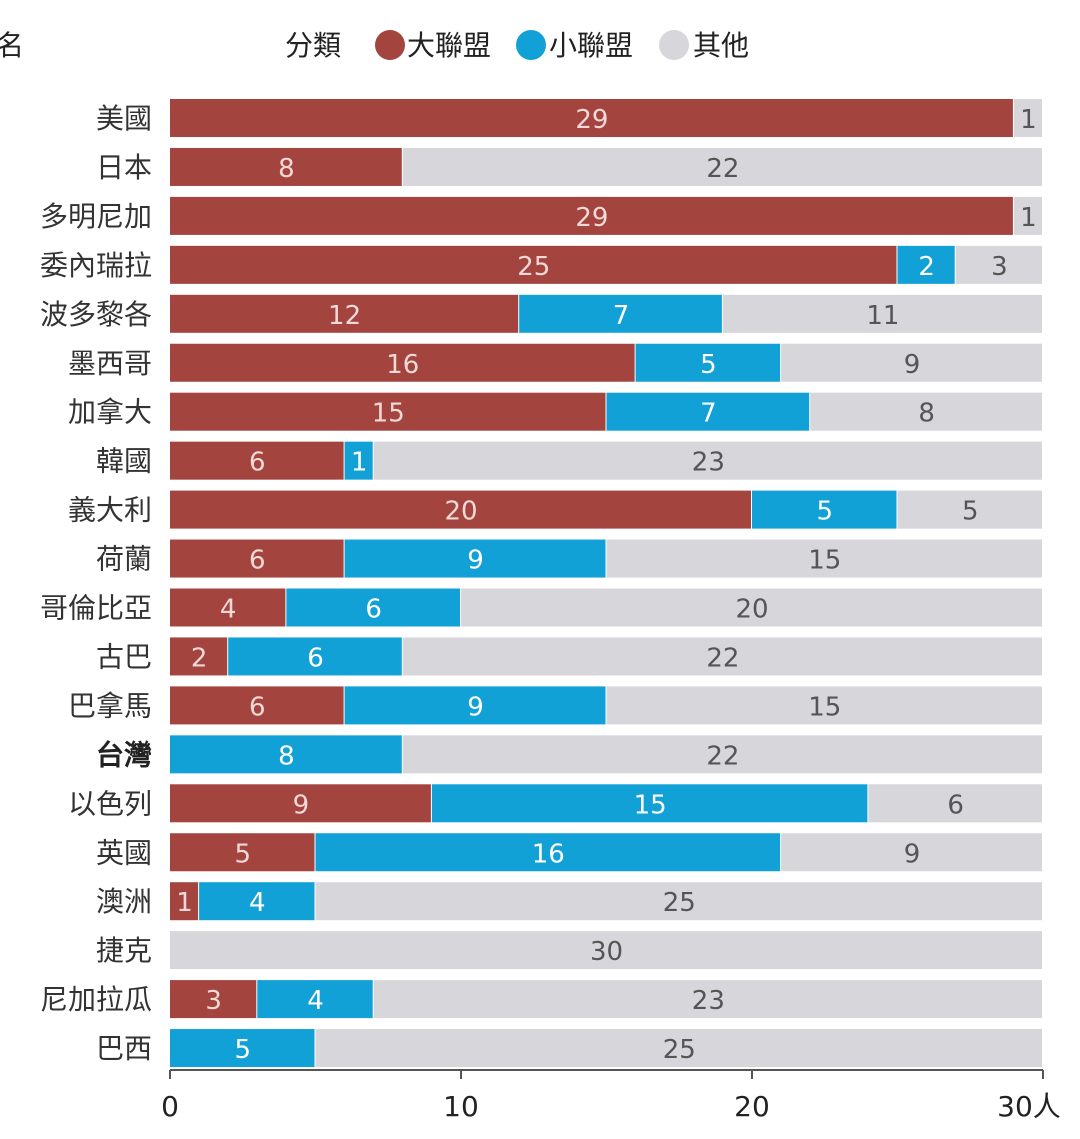 Image resolution: width=1080 pixels, height=1139 pixels. Describe the element at coordinates (374, 45) in the screenshot. I see `legend: 名 分類 大聯盟 小聯盟 其他` at that location.